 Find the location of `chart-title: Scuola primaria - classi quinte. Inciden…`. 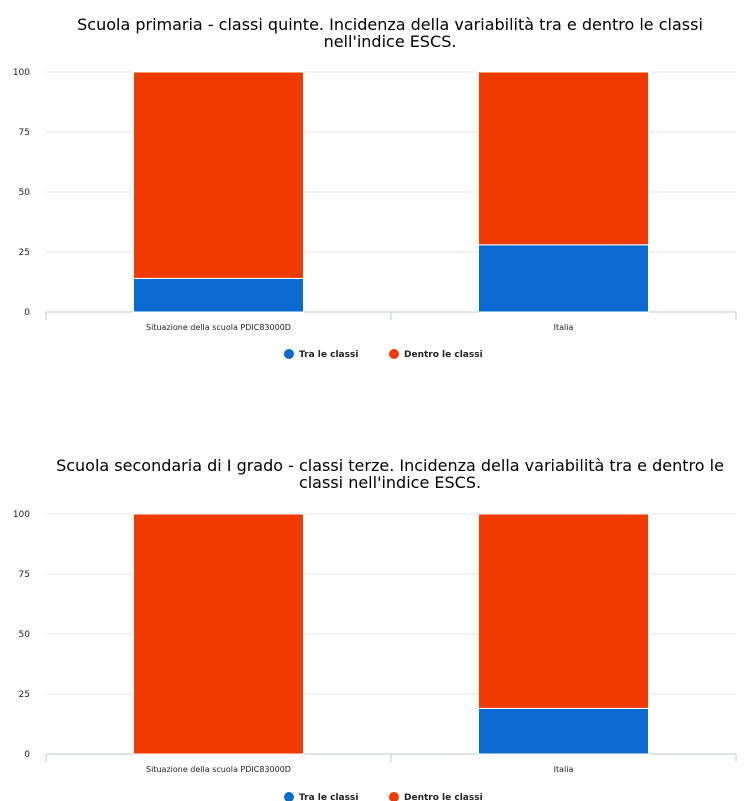

chart-title: Scuola primaria - classi quinte. Inciden… is located at coordinates (390, 33).